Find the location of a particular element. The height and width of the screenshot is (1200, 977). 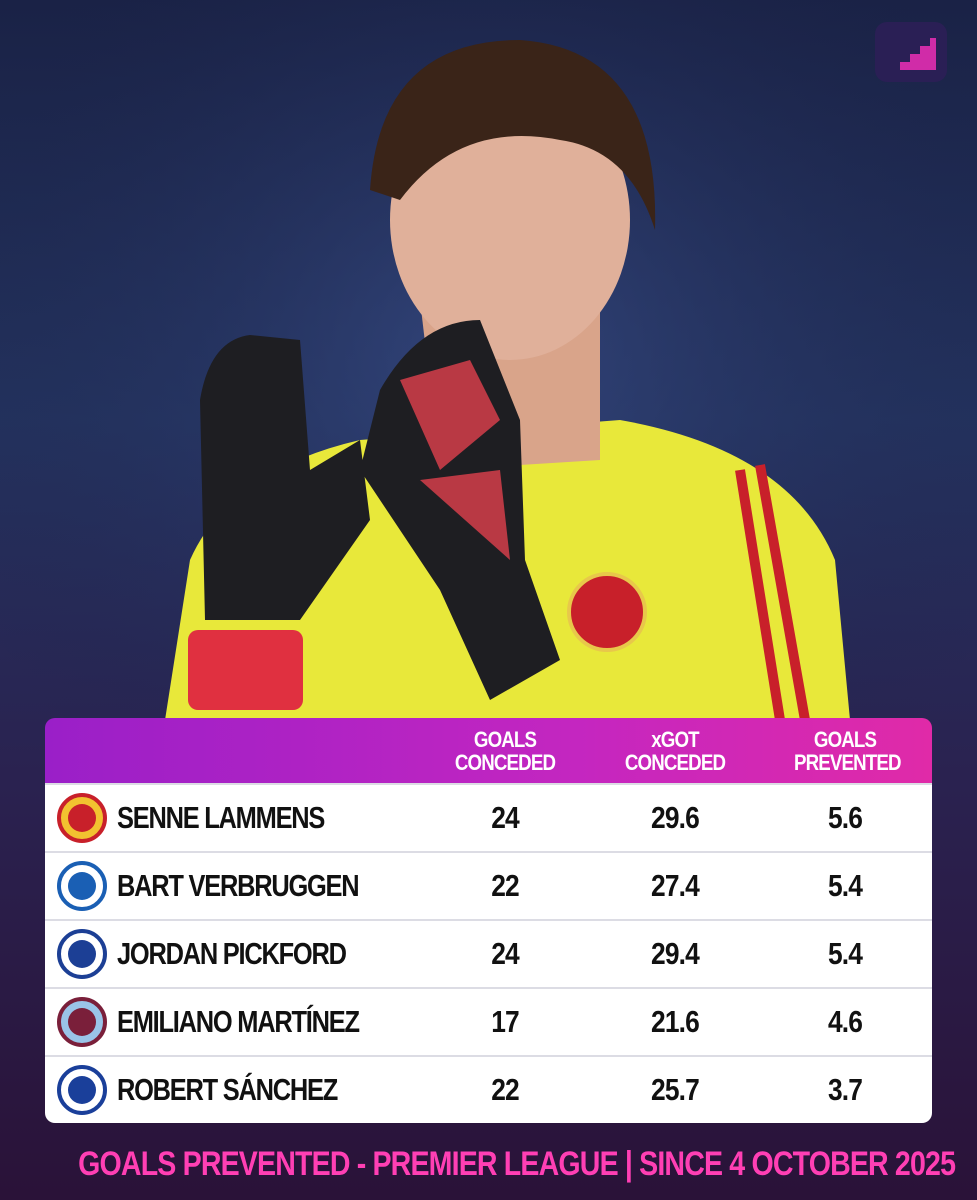

stat-value: 29.4 is located at coordinates (675, 953).